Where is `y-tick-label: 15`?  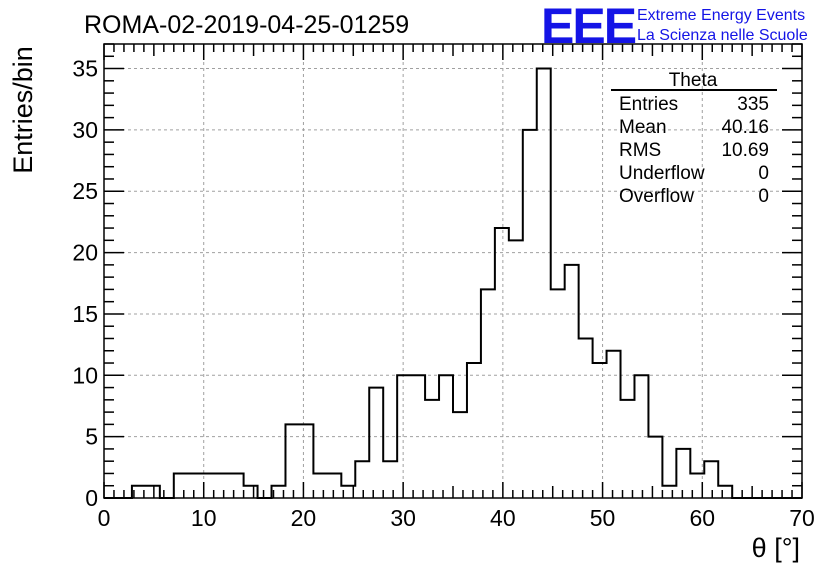 y-tick-label: 15 is located at coordinates (85, 314).